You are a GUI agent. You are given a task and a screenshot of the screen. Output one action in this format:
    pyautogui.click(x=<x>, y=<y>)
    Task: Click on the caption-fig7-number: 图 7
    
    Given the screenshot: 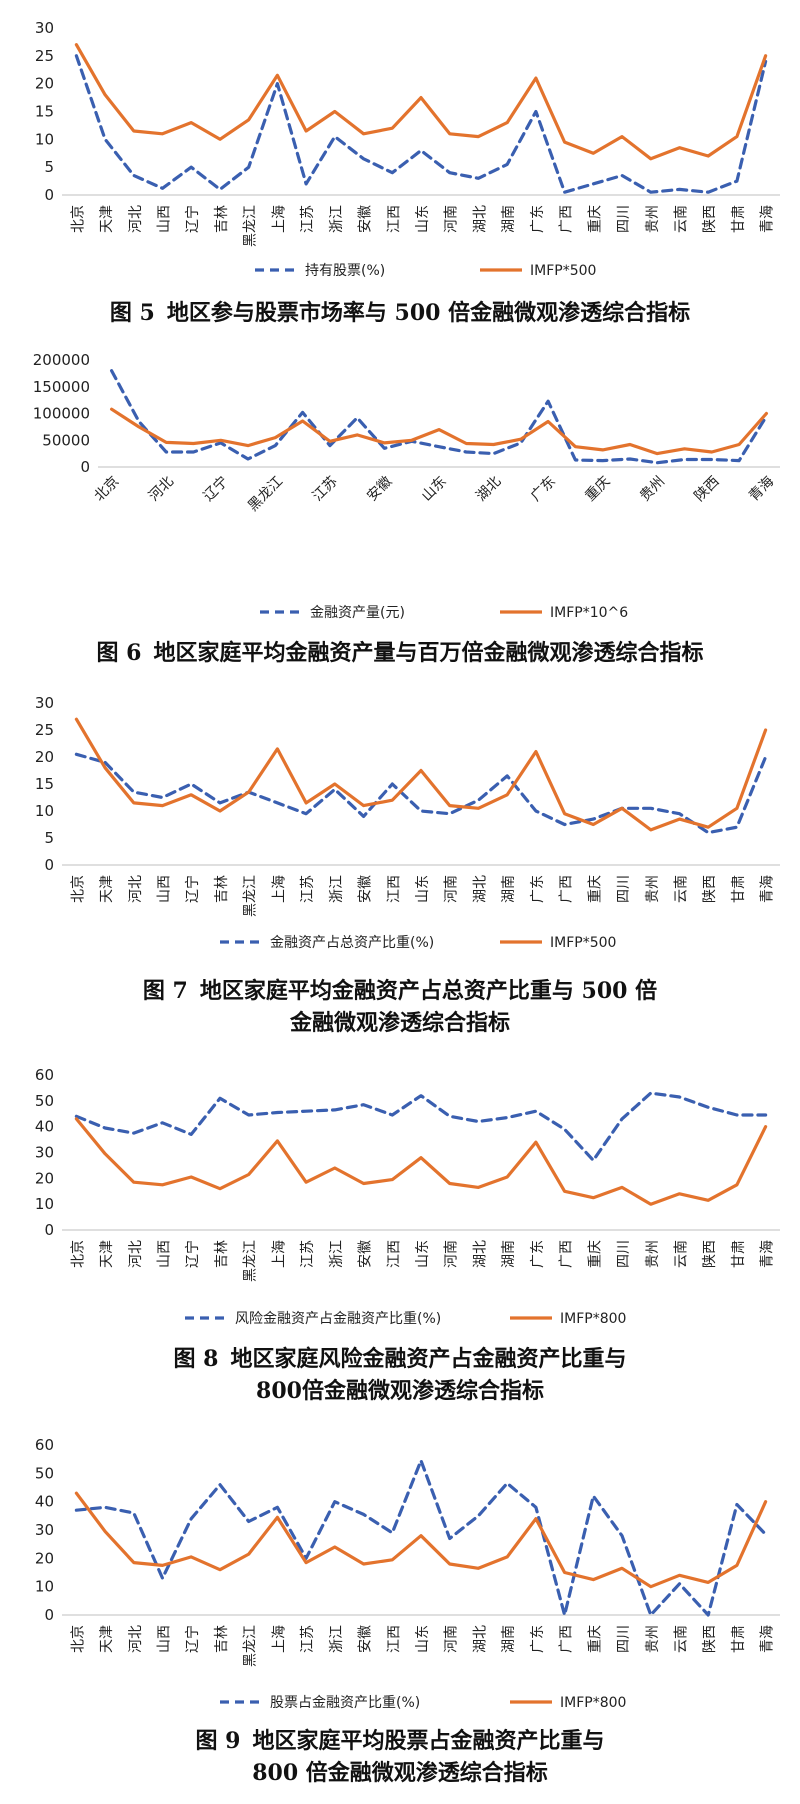 What is the action you would take?
    pyautogui.click(x=165, y=991)
    